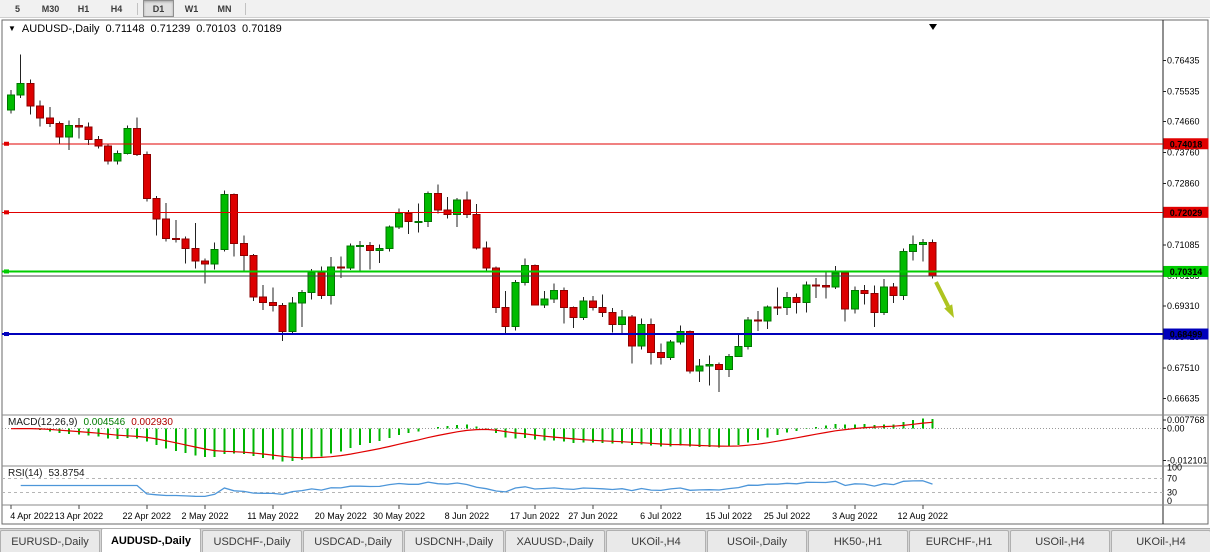 This screenshot has width=1210, height=552. I want to click on timeframe-button-h1: H1, so click(83, 8).